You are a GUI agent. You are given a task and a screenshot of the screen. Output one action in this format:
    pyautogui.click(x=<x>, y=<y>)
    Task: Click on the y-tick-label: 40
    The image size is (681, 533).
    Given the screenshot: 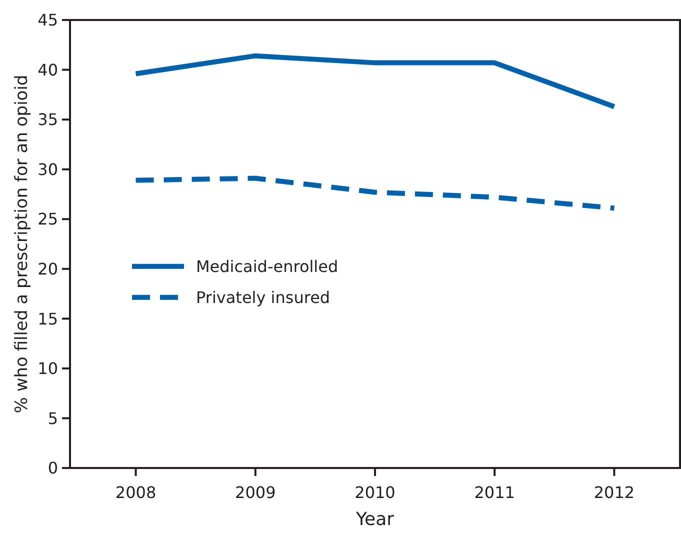 What is the action you would take?
    pyautogui.click(x=48, y=70)
    